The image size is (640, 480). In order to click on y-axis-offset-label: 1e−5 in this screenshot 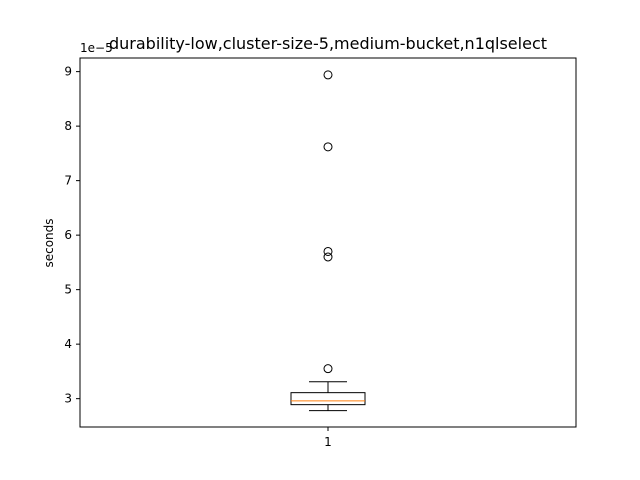, I will do `click(96, 48)`.